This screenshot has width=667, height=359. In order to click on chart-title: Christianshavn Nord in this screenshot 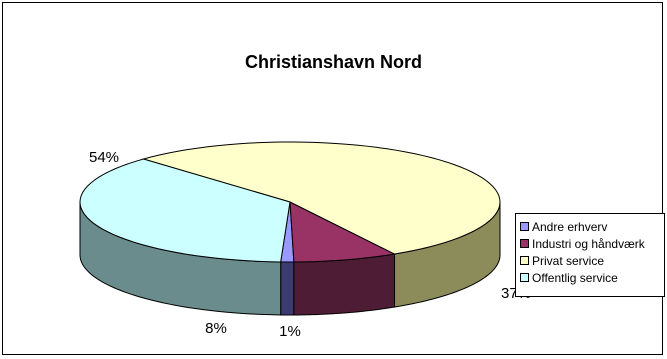, I will do `click(333, 62)`.